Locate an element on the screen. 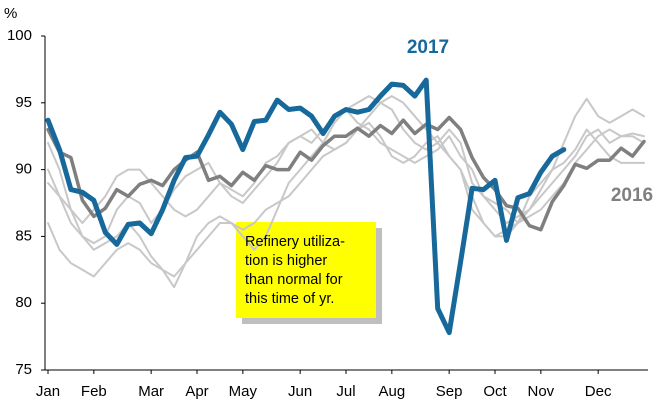  series-label: 2017 is located at coordinates (428, 47).